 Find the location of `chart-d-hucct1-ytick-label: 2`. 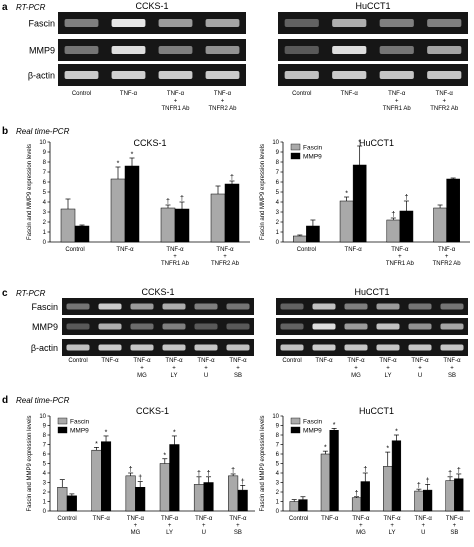

chart-d-hucct1-ytick-label: 2 is located at coordinates (278, 493).